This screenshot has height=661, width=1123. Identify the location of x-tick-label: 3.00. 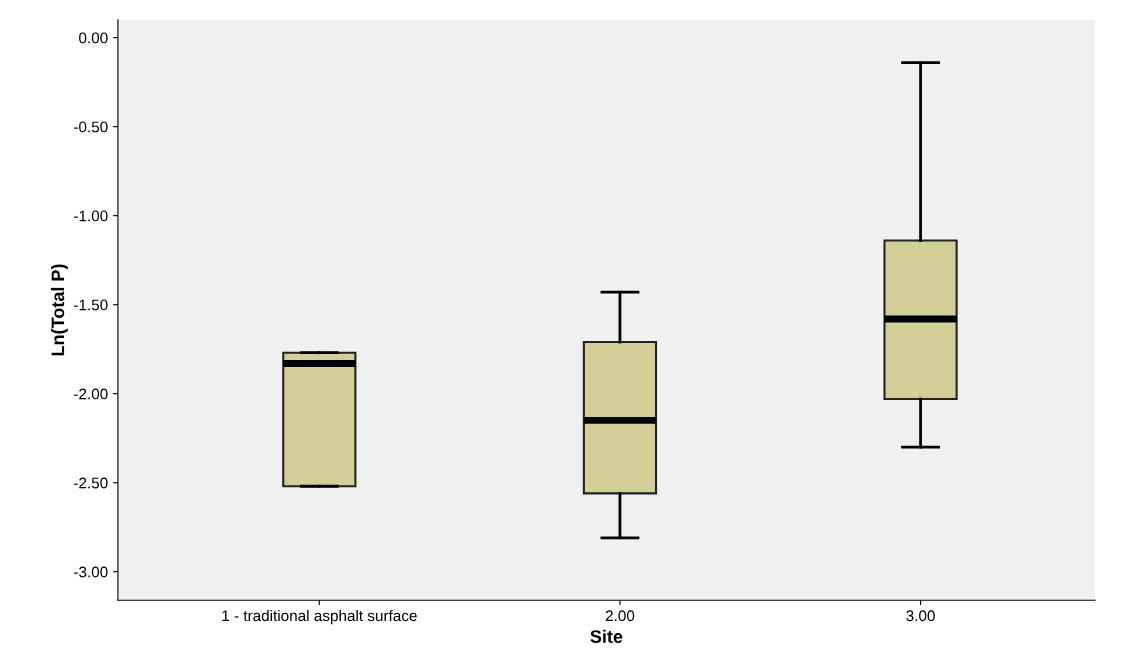
(920, 616).